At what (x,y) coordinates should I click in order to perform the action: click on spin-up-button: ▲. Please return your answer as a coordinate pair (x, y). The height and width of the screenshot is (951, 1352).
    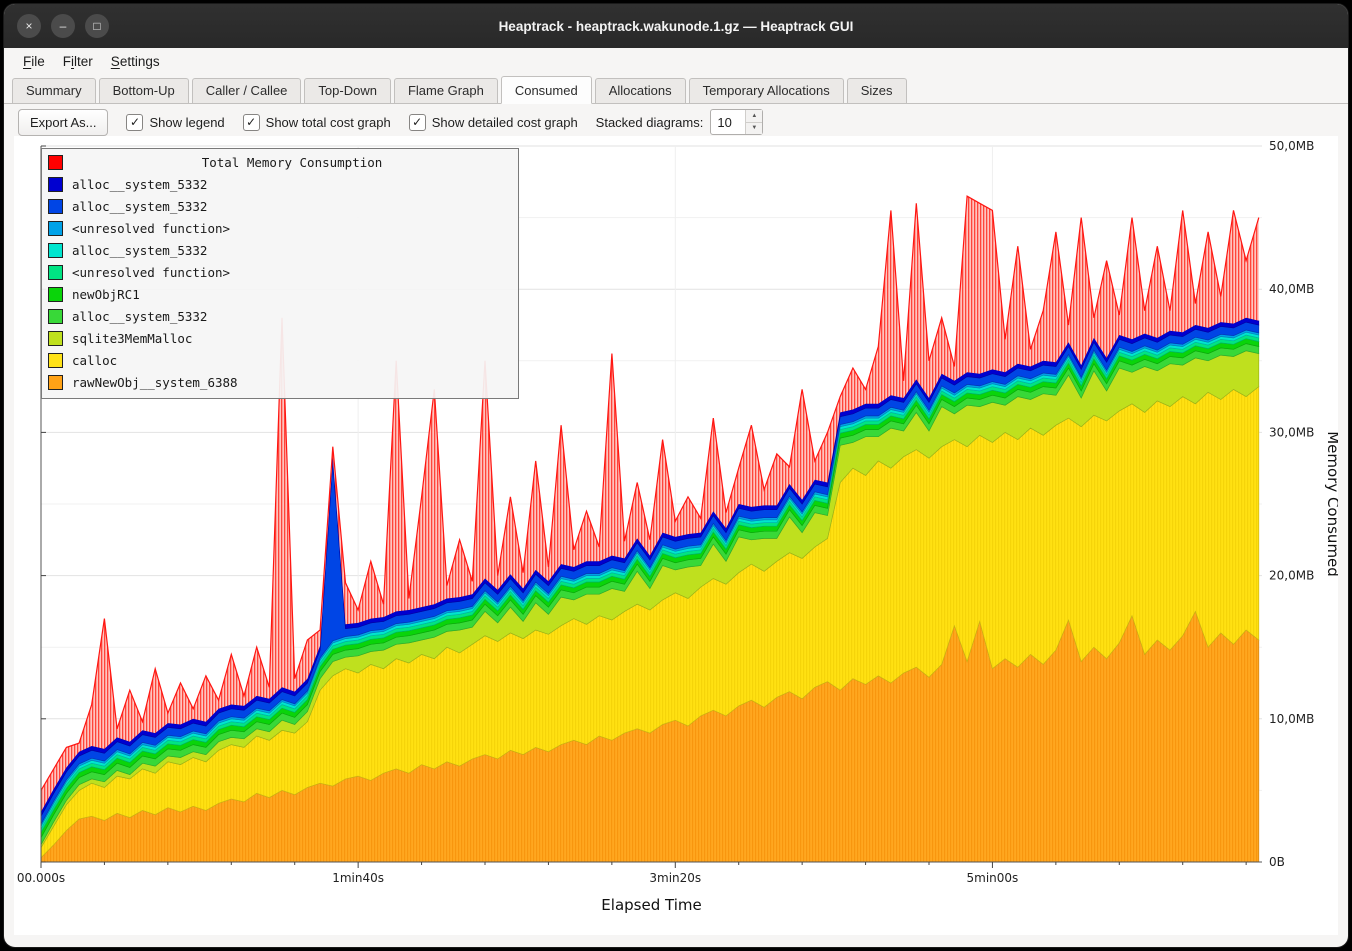
    Looking at the image, I should click on (754, 116).